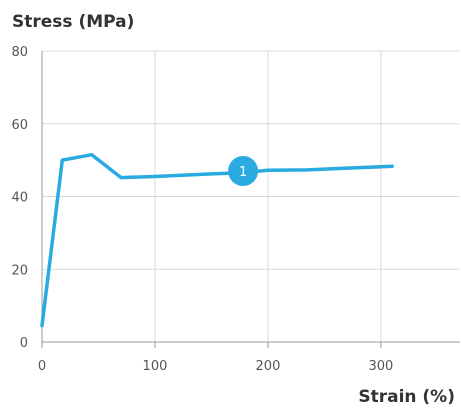  I want to click on x-tick-label-200: 200, so click(268, 366).